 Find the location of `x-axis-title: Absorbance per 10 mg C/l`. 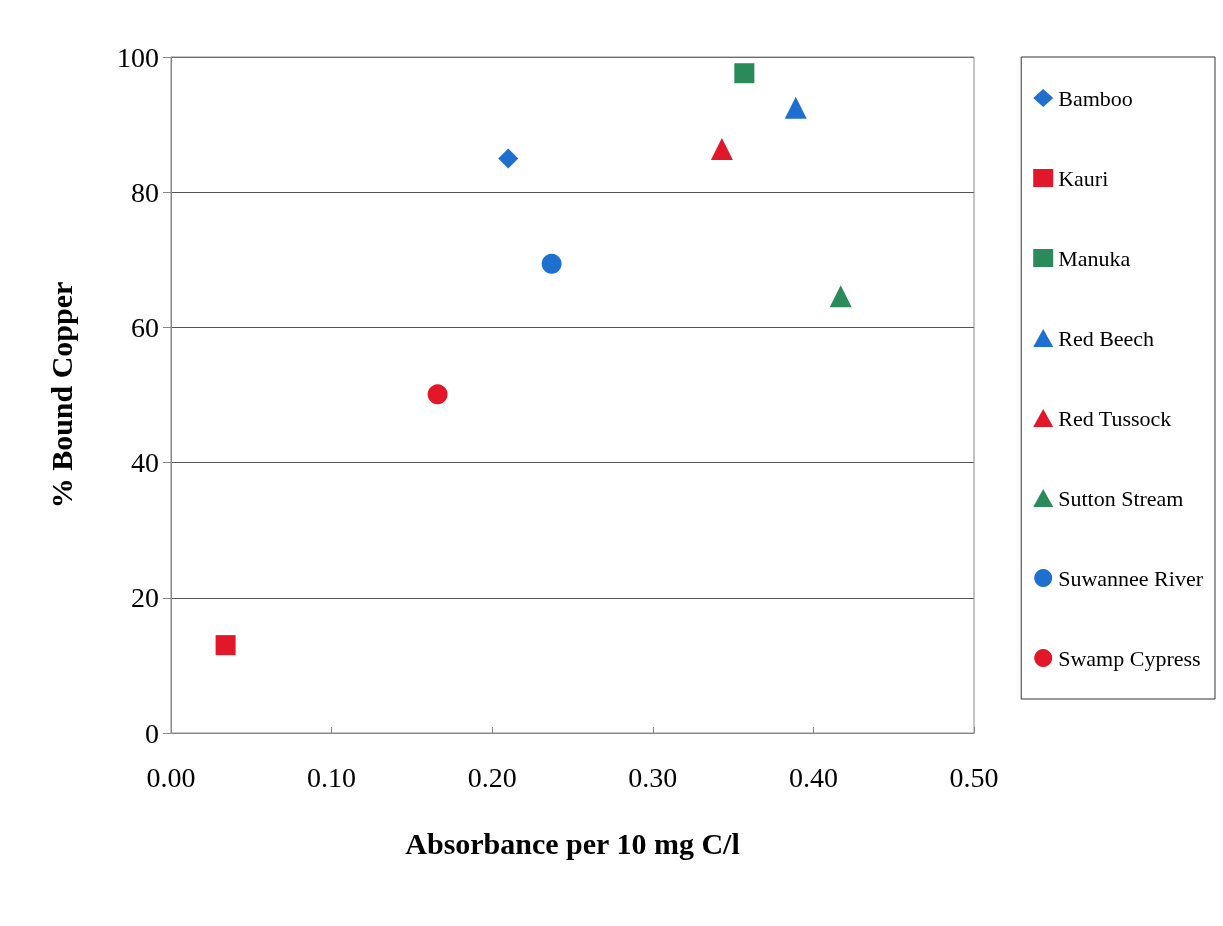

x-axis-title: Absorbance per 10 mg C/l is located at coordinates (572, 843).